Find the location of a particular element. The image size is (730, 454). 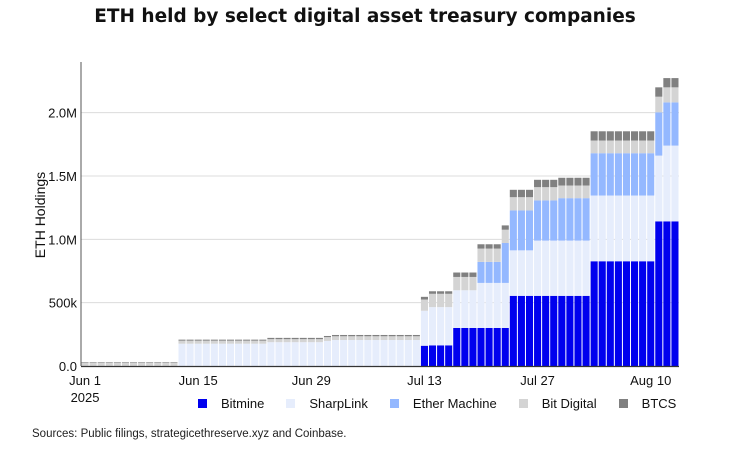

y-tick-label: 0.0 is located at coordinates (68, 366).